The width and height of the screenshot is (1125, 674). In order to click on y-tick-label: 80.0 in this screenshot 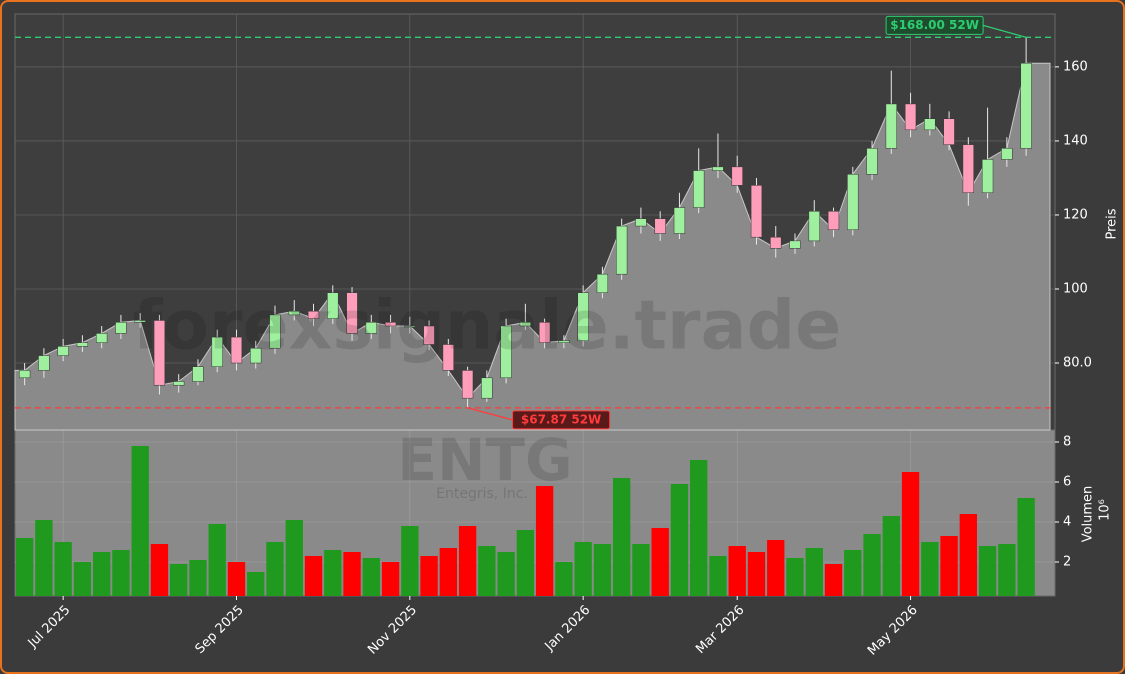, I will do `click(1077, 363)`.